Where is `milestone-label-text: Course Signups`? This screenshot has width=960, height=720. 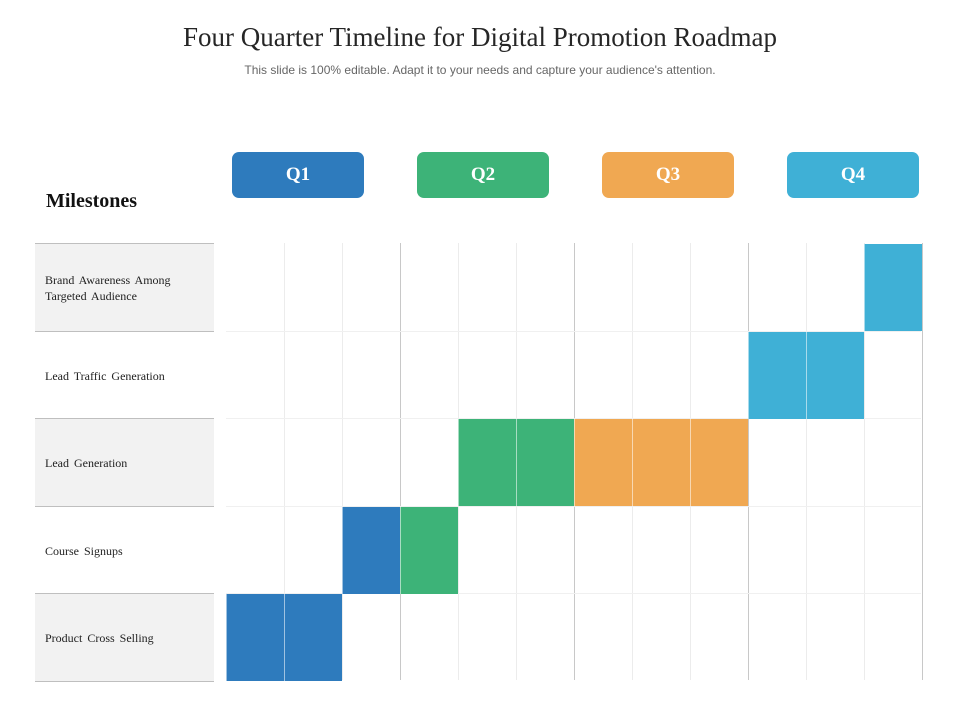 milestone-label-text: Course Signups is located at coordinates (84, 550).